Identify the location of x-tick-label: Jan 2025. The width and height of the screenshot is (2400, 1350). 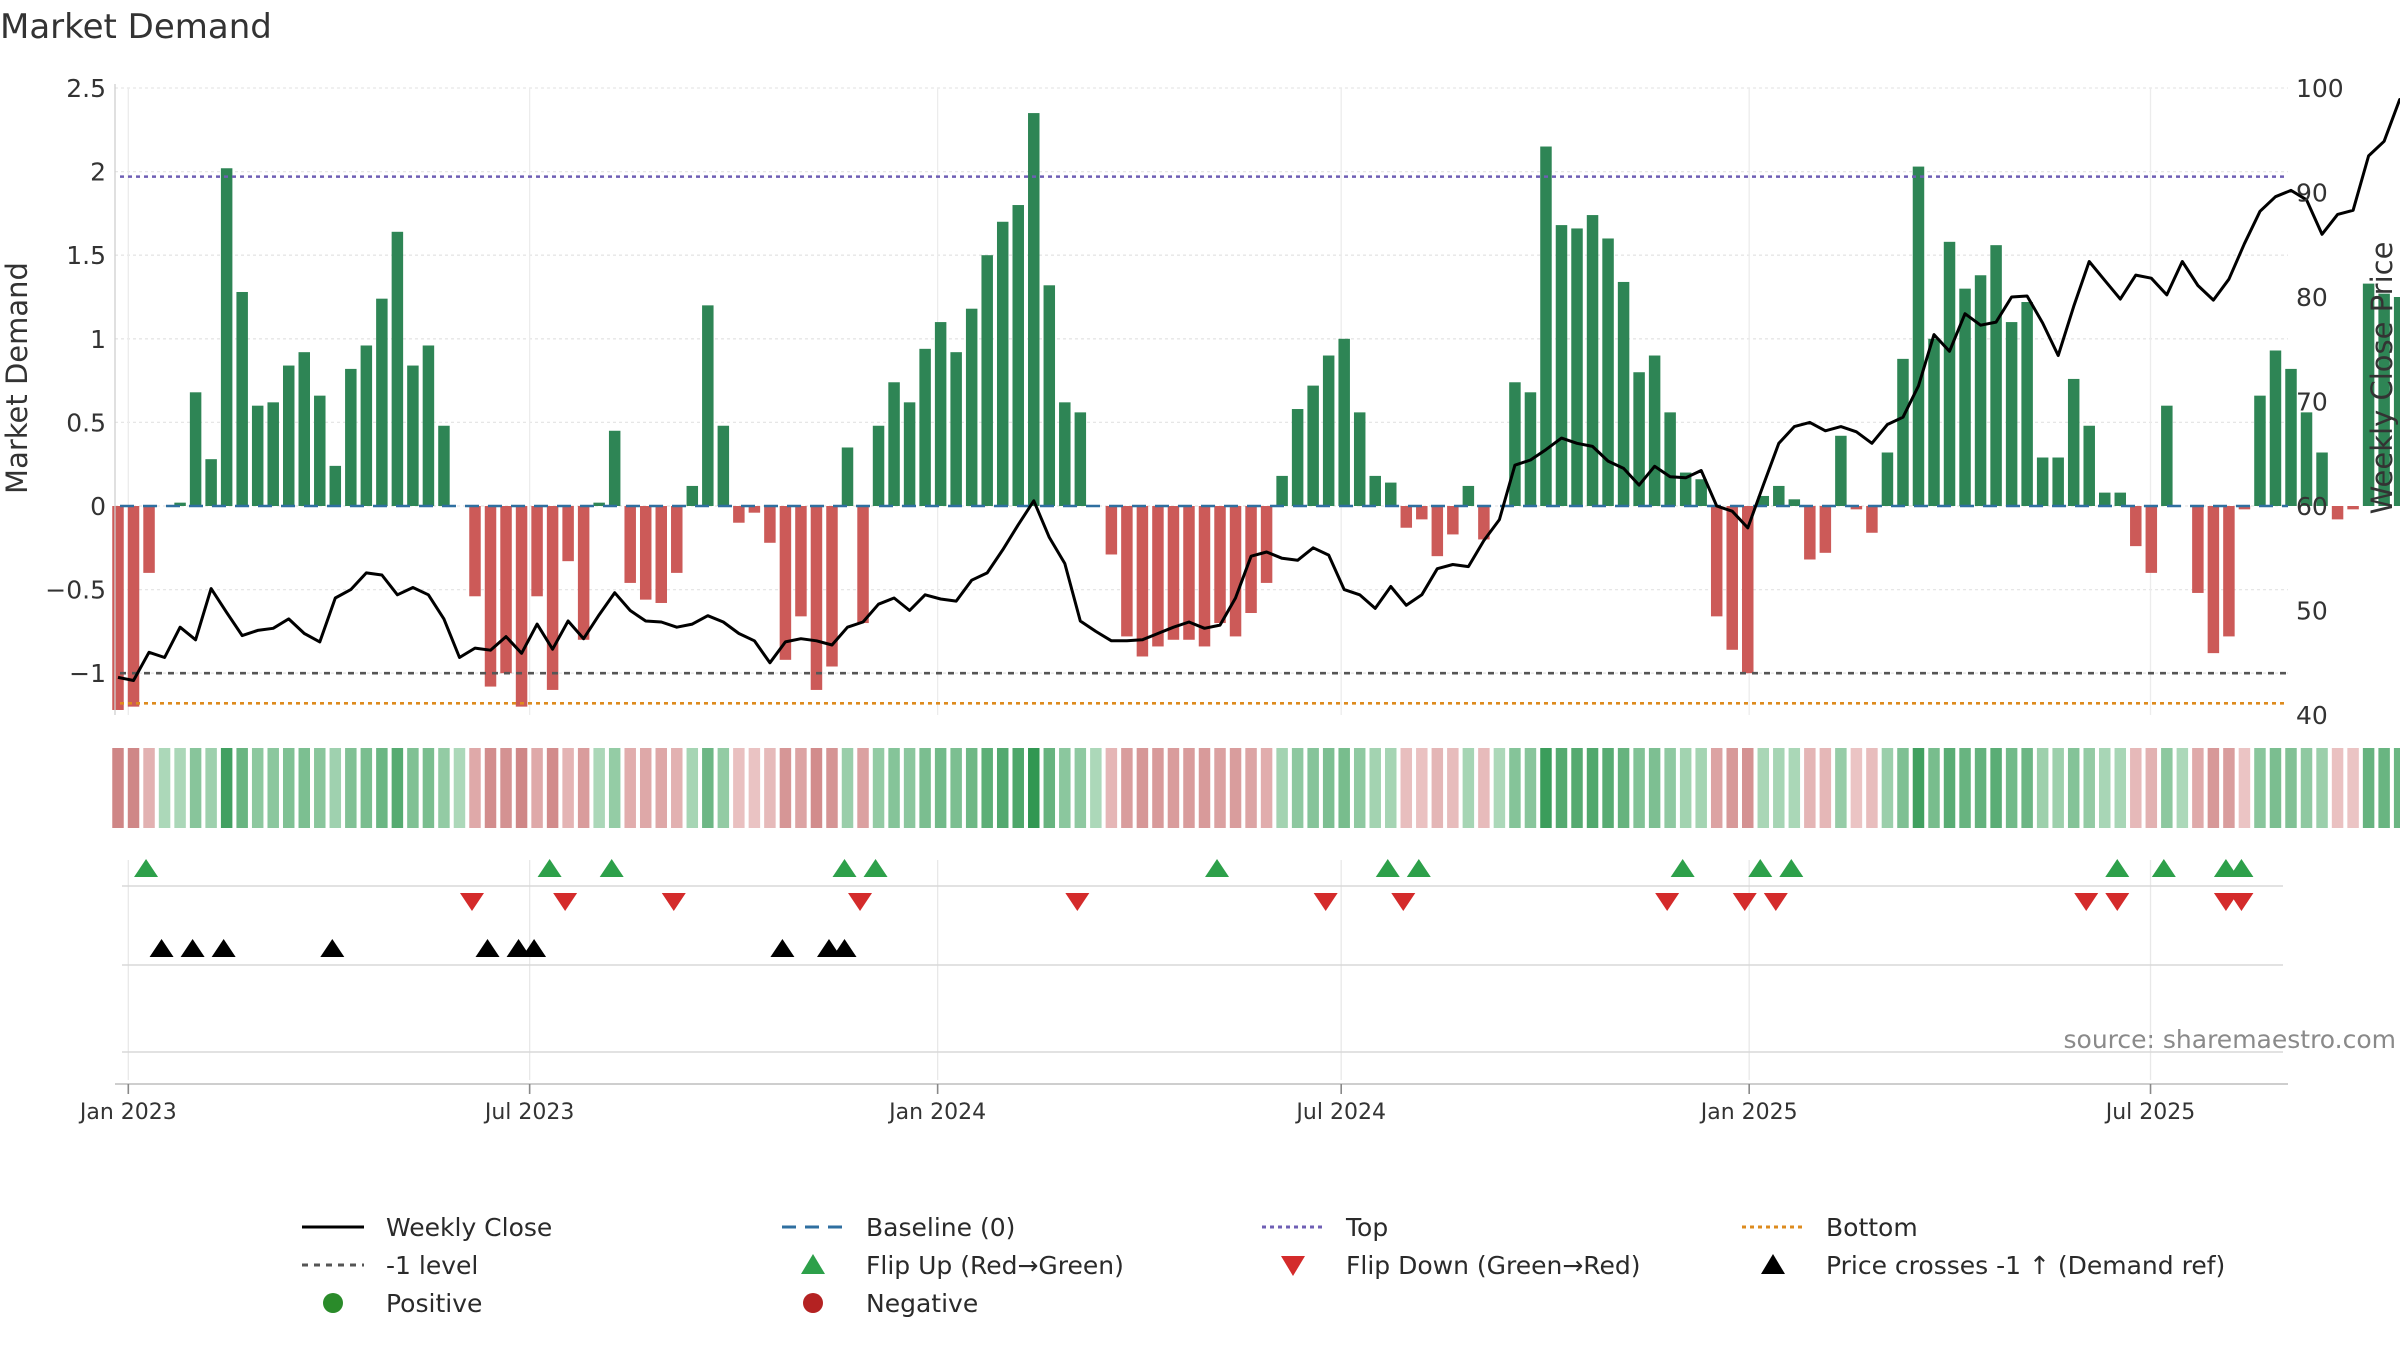
(1748, 1112).